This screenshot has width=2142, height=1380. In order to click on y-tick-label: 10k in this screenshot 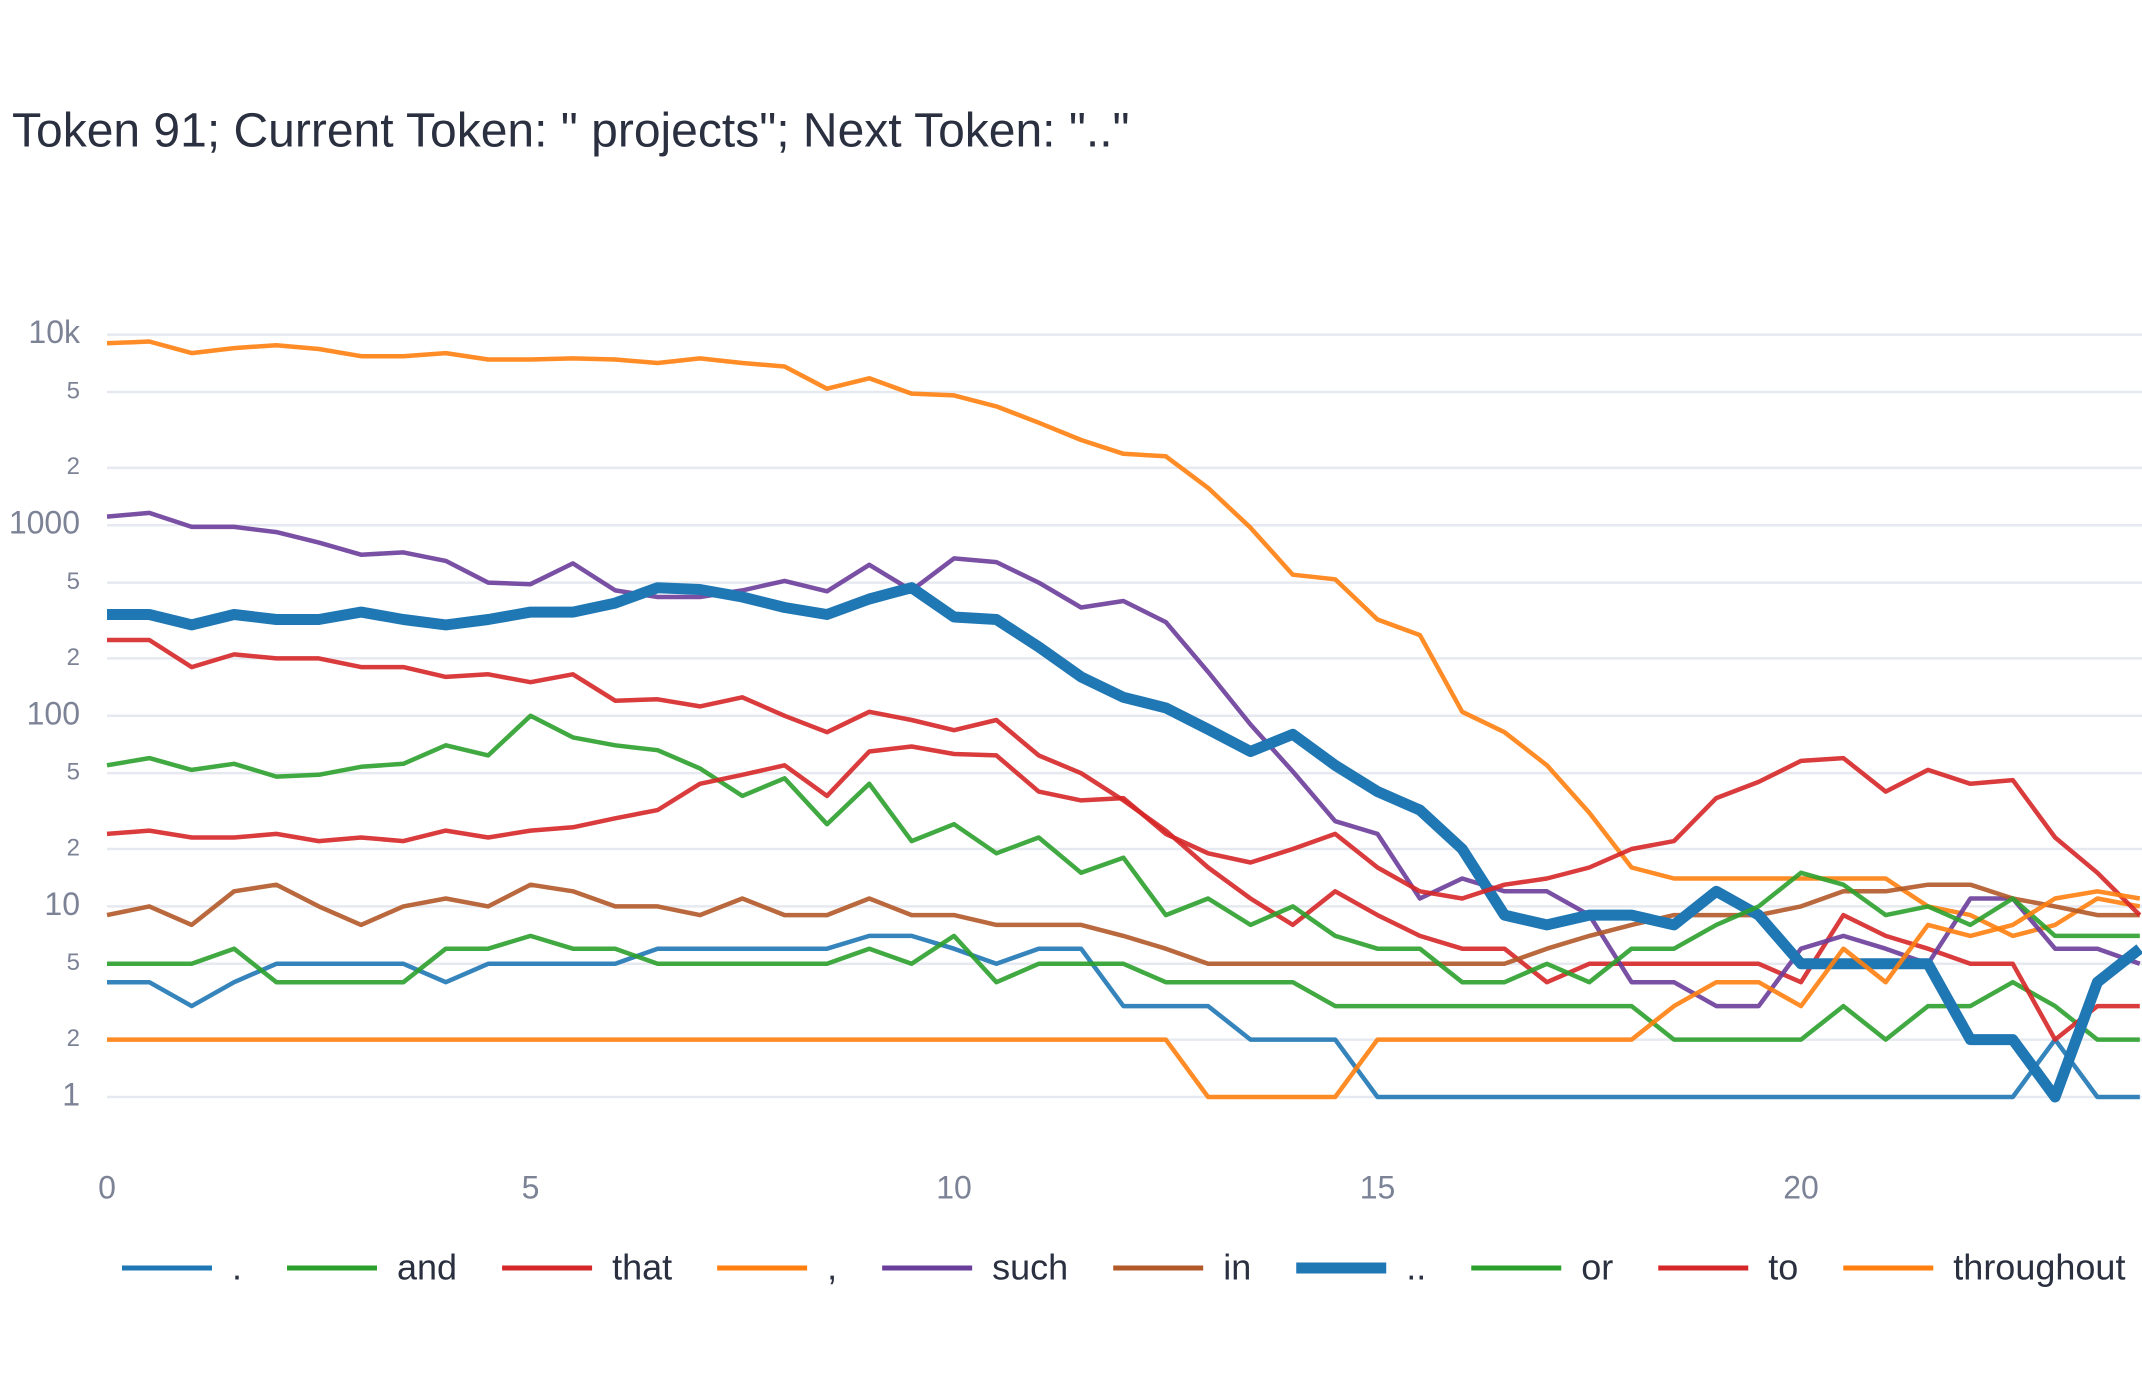, I will do `click(54, 332)`.